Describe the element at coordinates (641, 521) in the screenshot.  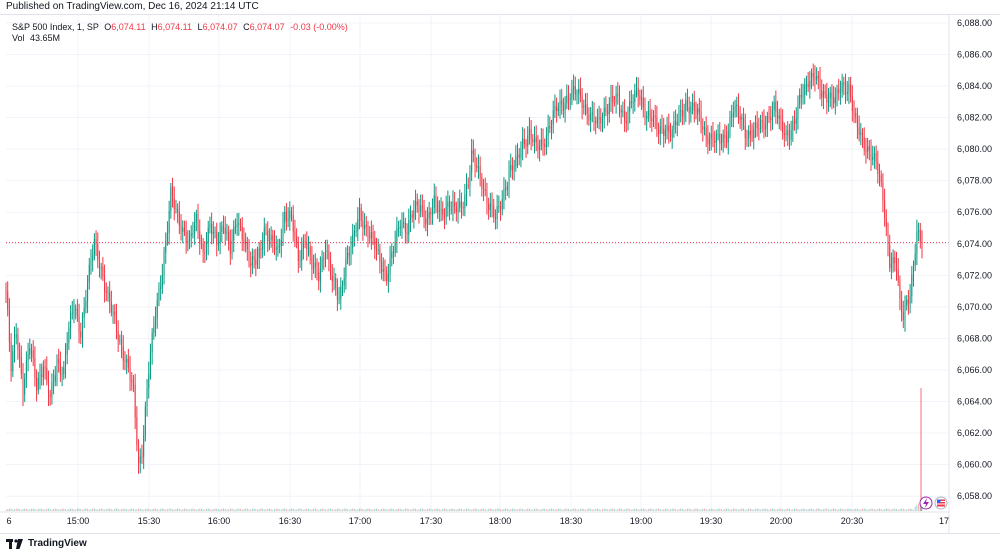
I see `x-tick-label-9: 19:00` at that location.